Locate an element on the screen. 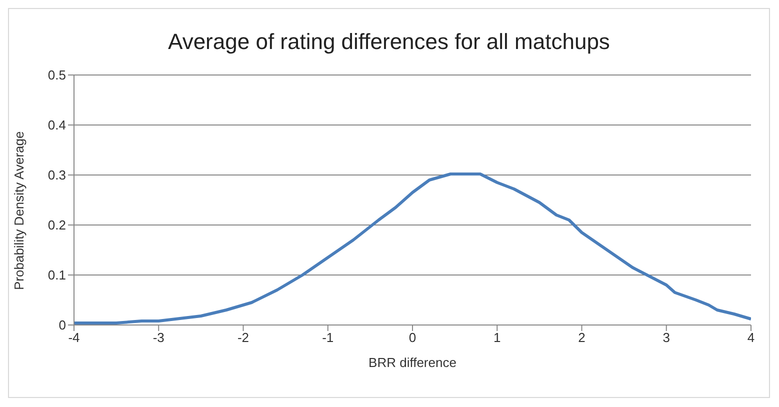 The width and height of the screenshot is (779, 407). x-tick-label: -1 is located at coordinates (328, 338).